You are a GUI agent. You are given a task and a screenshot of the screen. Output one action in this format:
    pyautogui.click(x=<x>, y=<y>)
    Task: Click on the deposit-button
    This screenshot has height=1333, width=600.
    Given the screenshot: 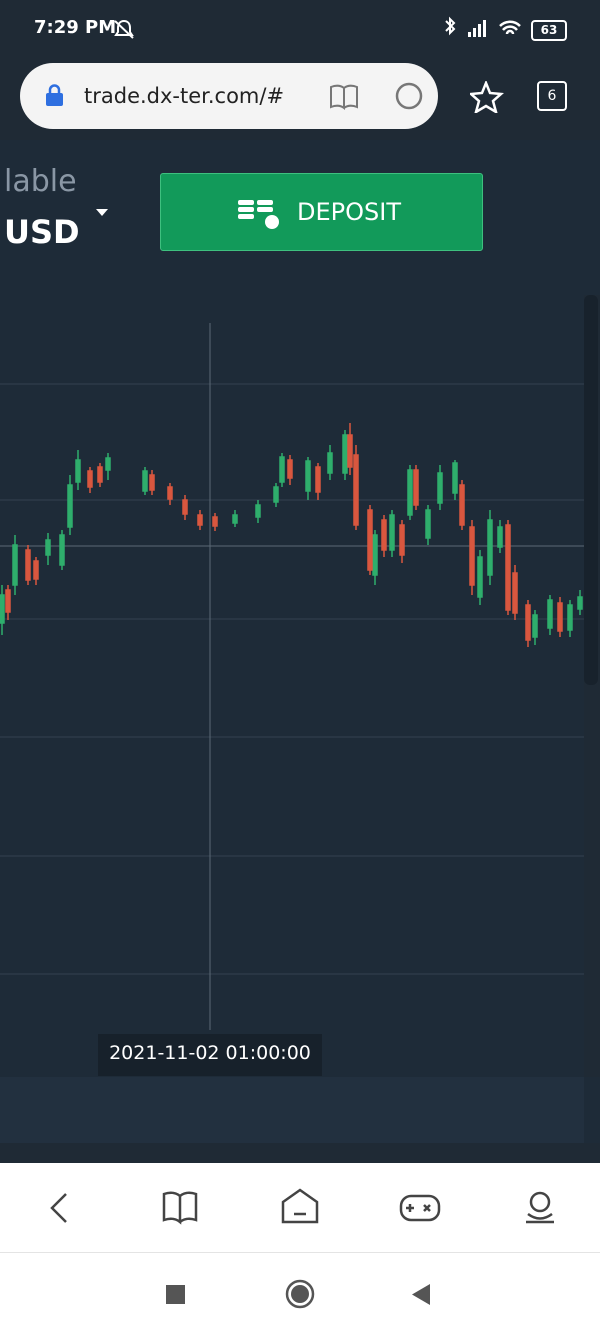 What is the action you would take?
    pyautogui.click(x=321, y=212)
    